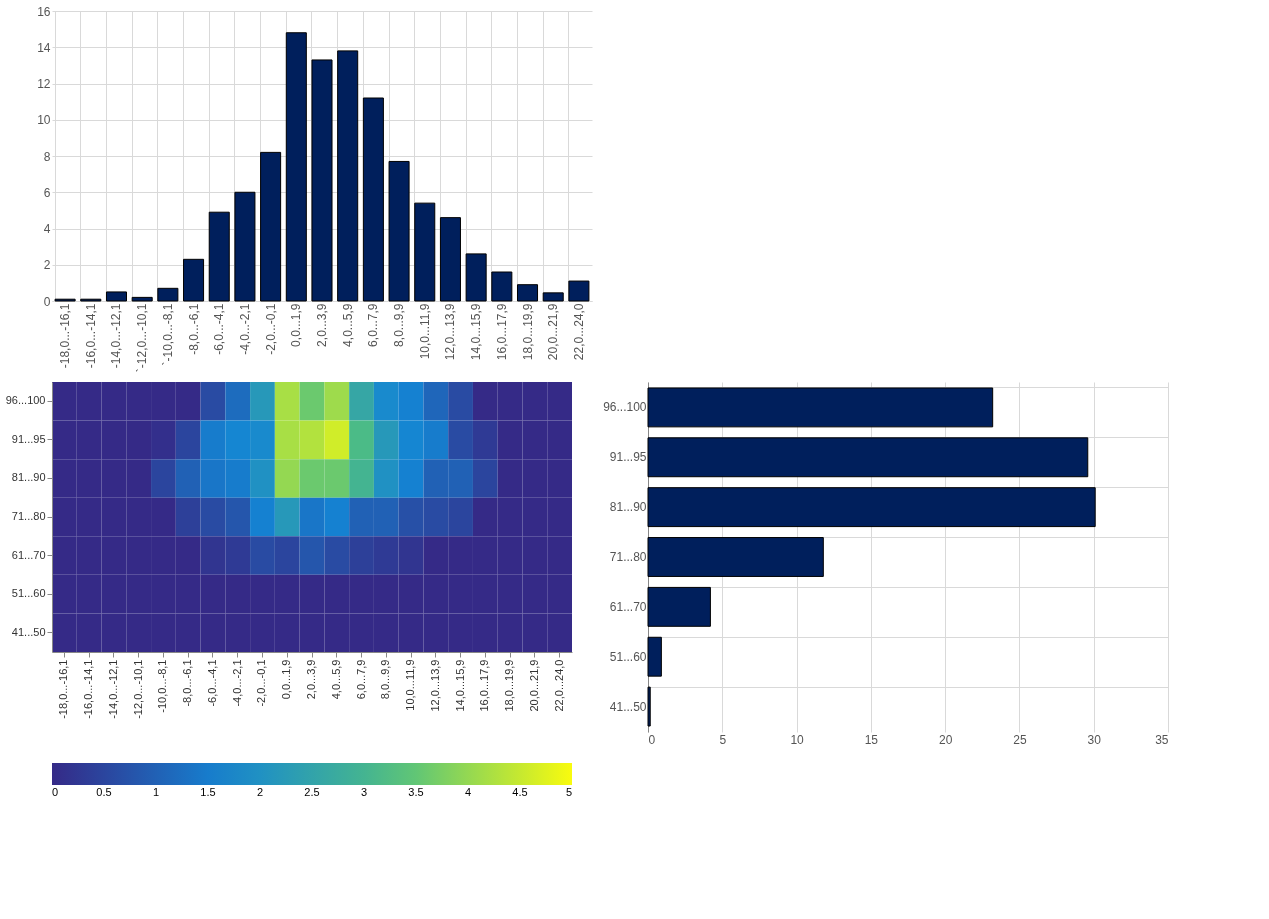 Image resolution: width=1269 pixels, height=919 pixels. What do you see at coordinates (55, 792) in the screenshot?
I see `color-bar-label: 0` at bounding box center [55, 792].